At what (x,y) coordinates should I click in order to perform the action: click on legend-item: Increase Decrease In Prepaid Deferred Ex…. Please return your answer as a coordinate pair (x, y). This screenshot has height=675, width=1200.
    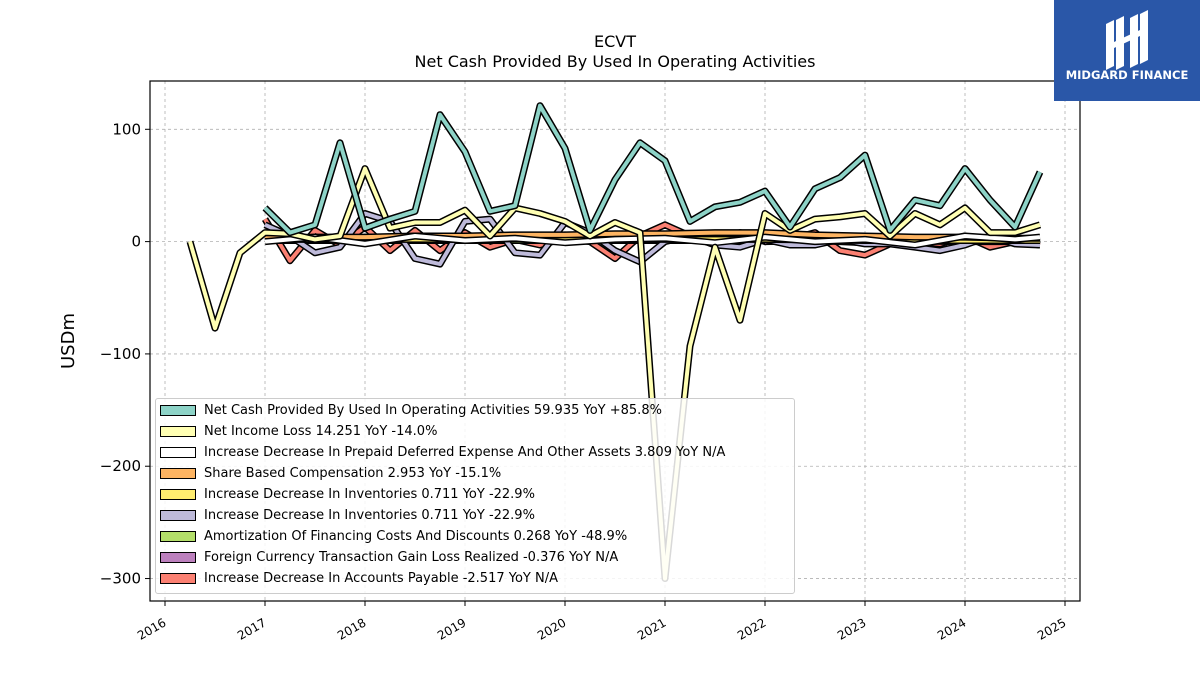
    Looking at the image, I should click on (442, 452).